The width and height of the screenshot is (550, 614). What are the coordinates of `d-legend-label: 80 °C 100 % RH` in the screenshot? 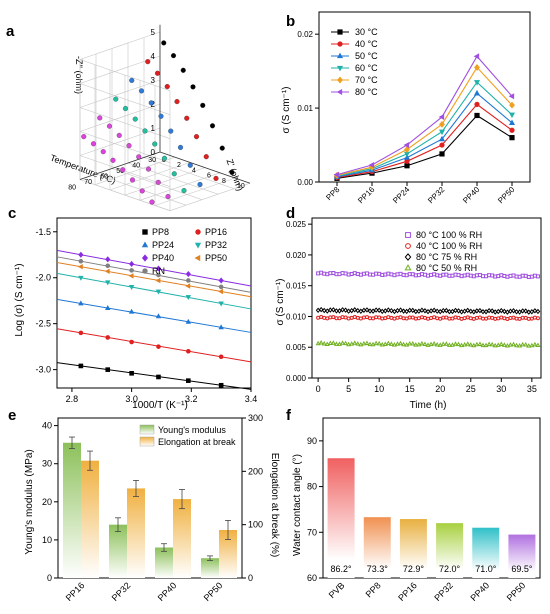 It's located at (449, 235).